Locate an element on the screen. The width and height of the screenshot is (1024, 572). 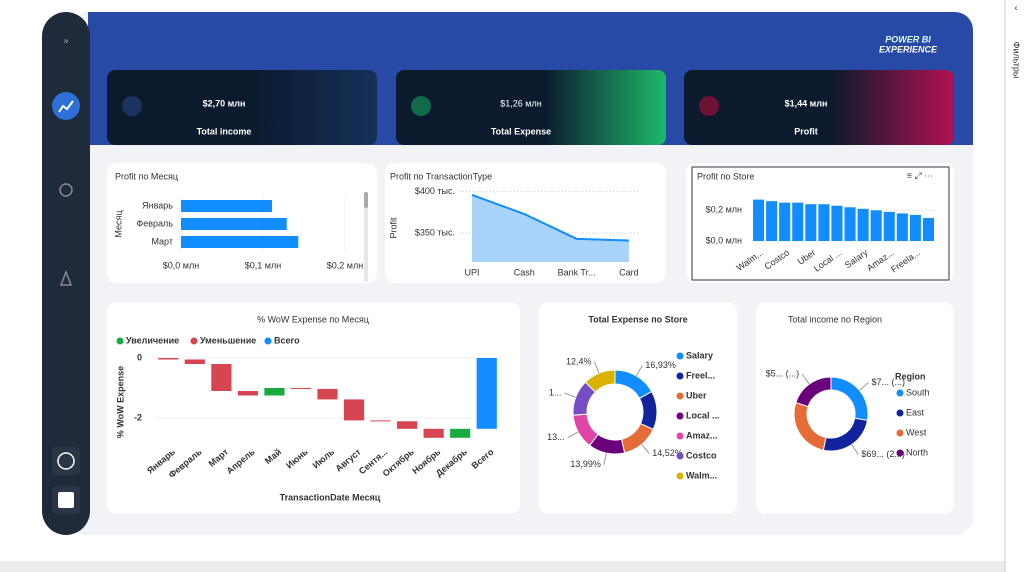
data-label: $7... (...) is located at coordinates (889, 382).